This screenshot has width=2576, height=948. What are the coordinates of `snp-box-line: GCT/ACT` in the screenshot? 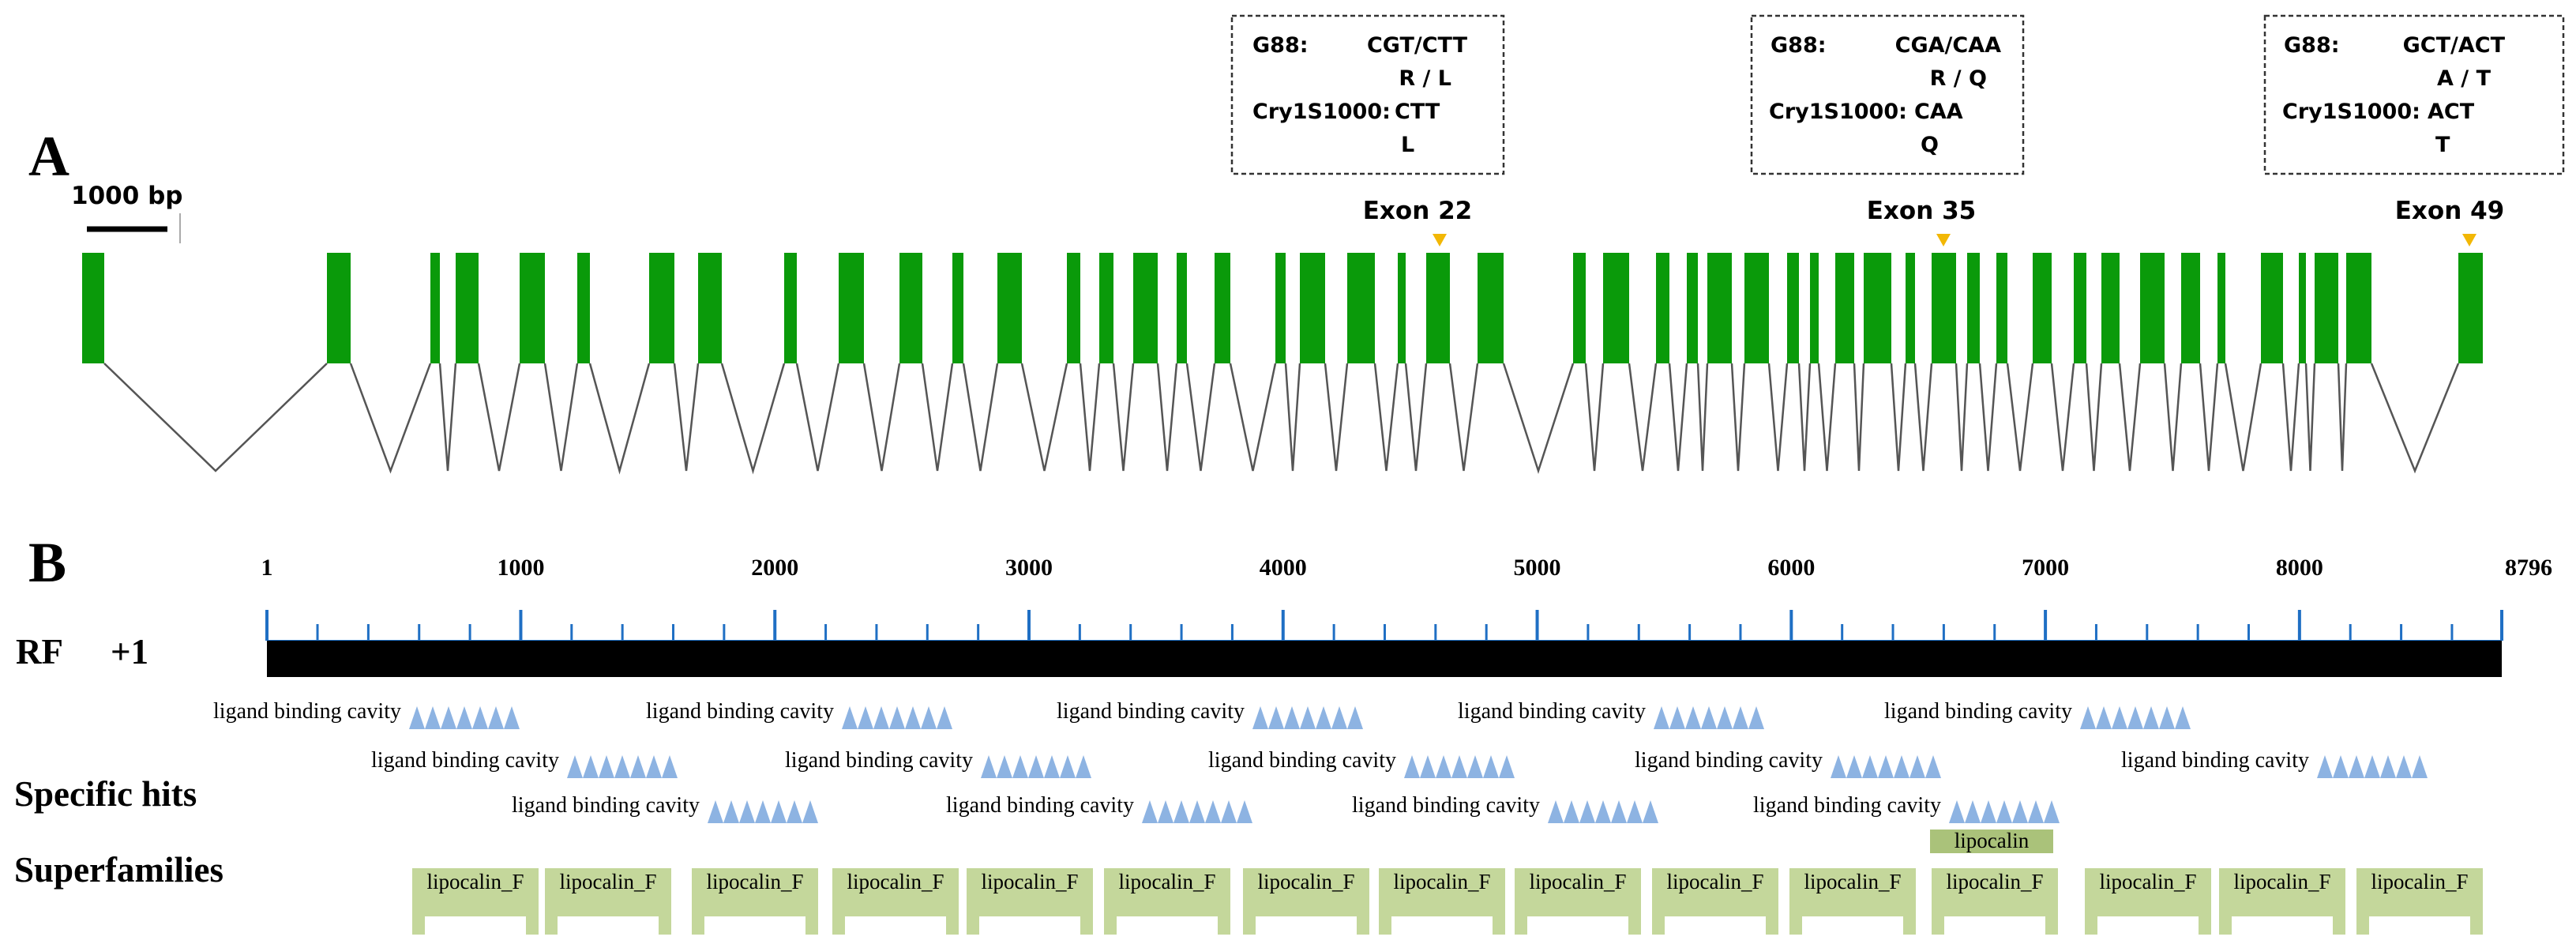 It's located at (2454, 46).